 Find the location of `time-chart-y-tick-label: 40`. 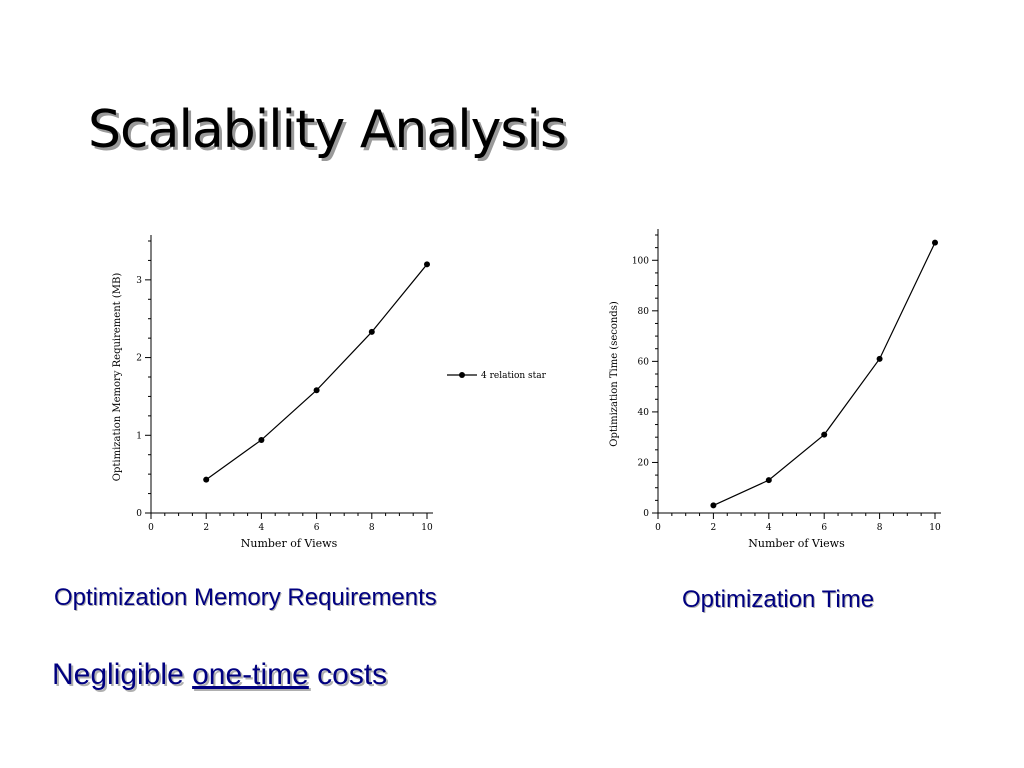

time-chart-y-tick-label: 40 is located at coordinates (644, 413).